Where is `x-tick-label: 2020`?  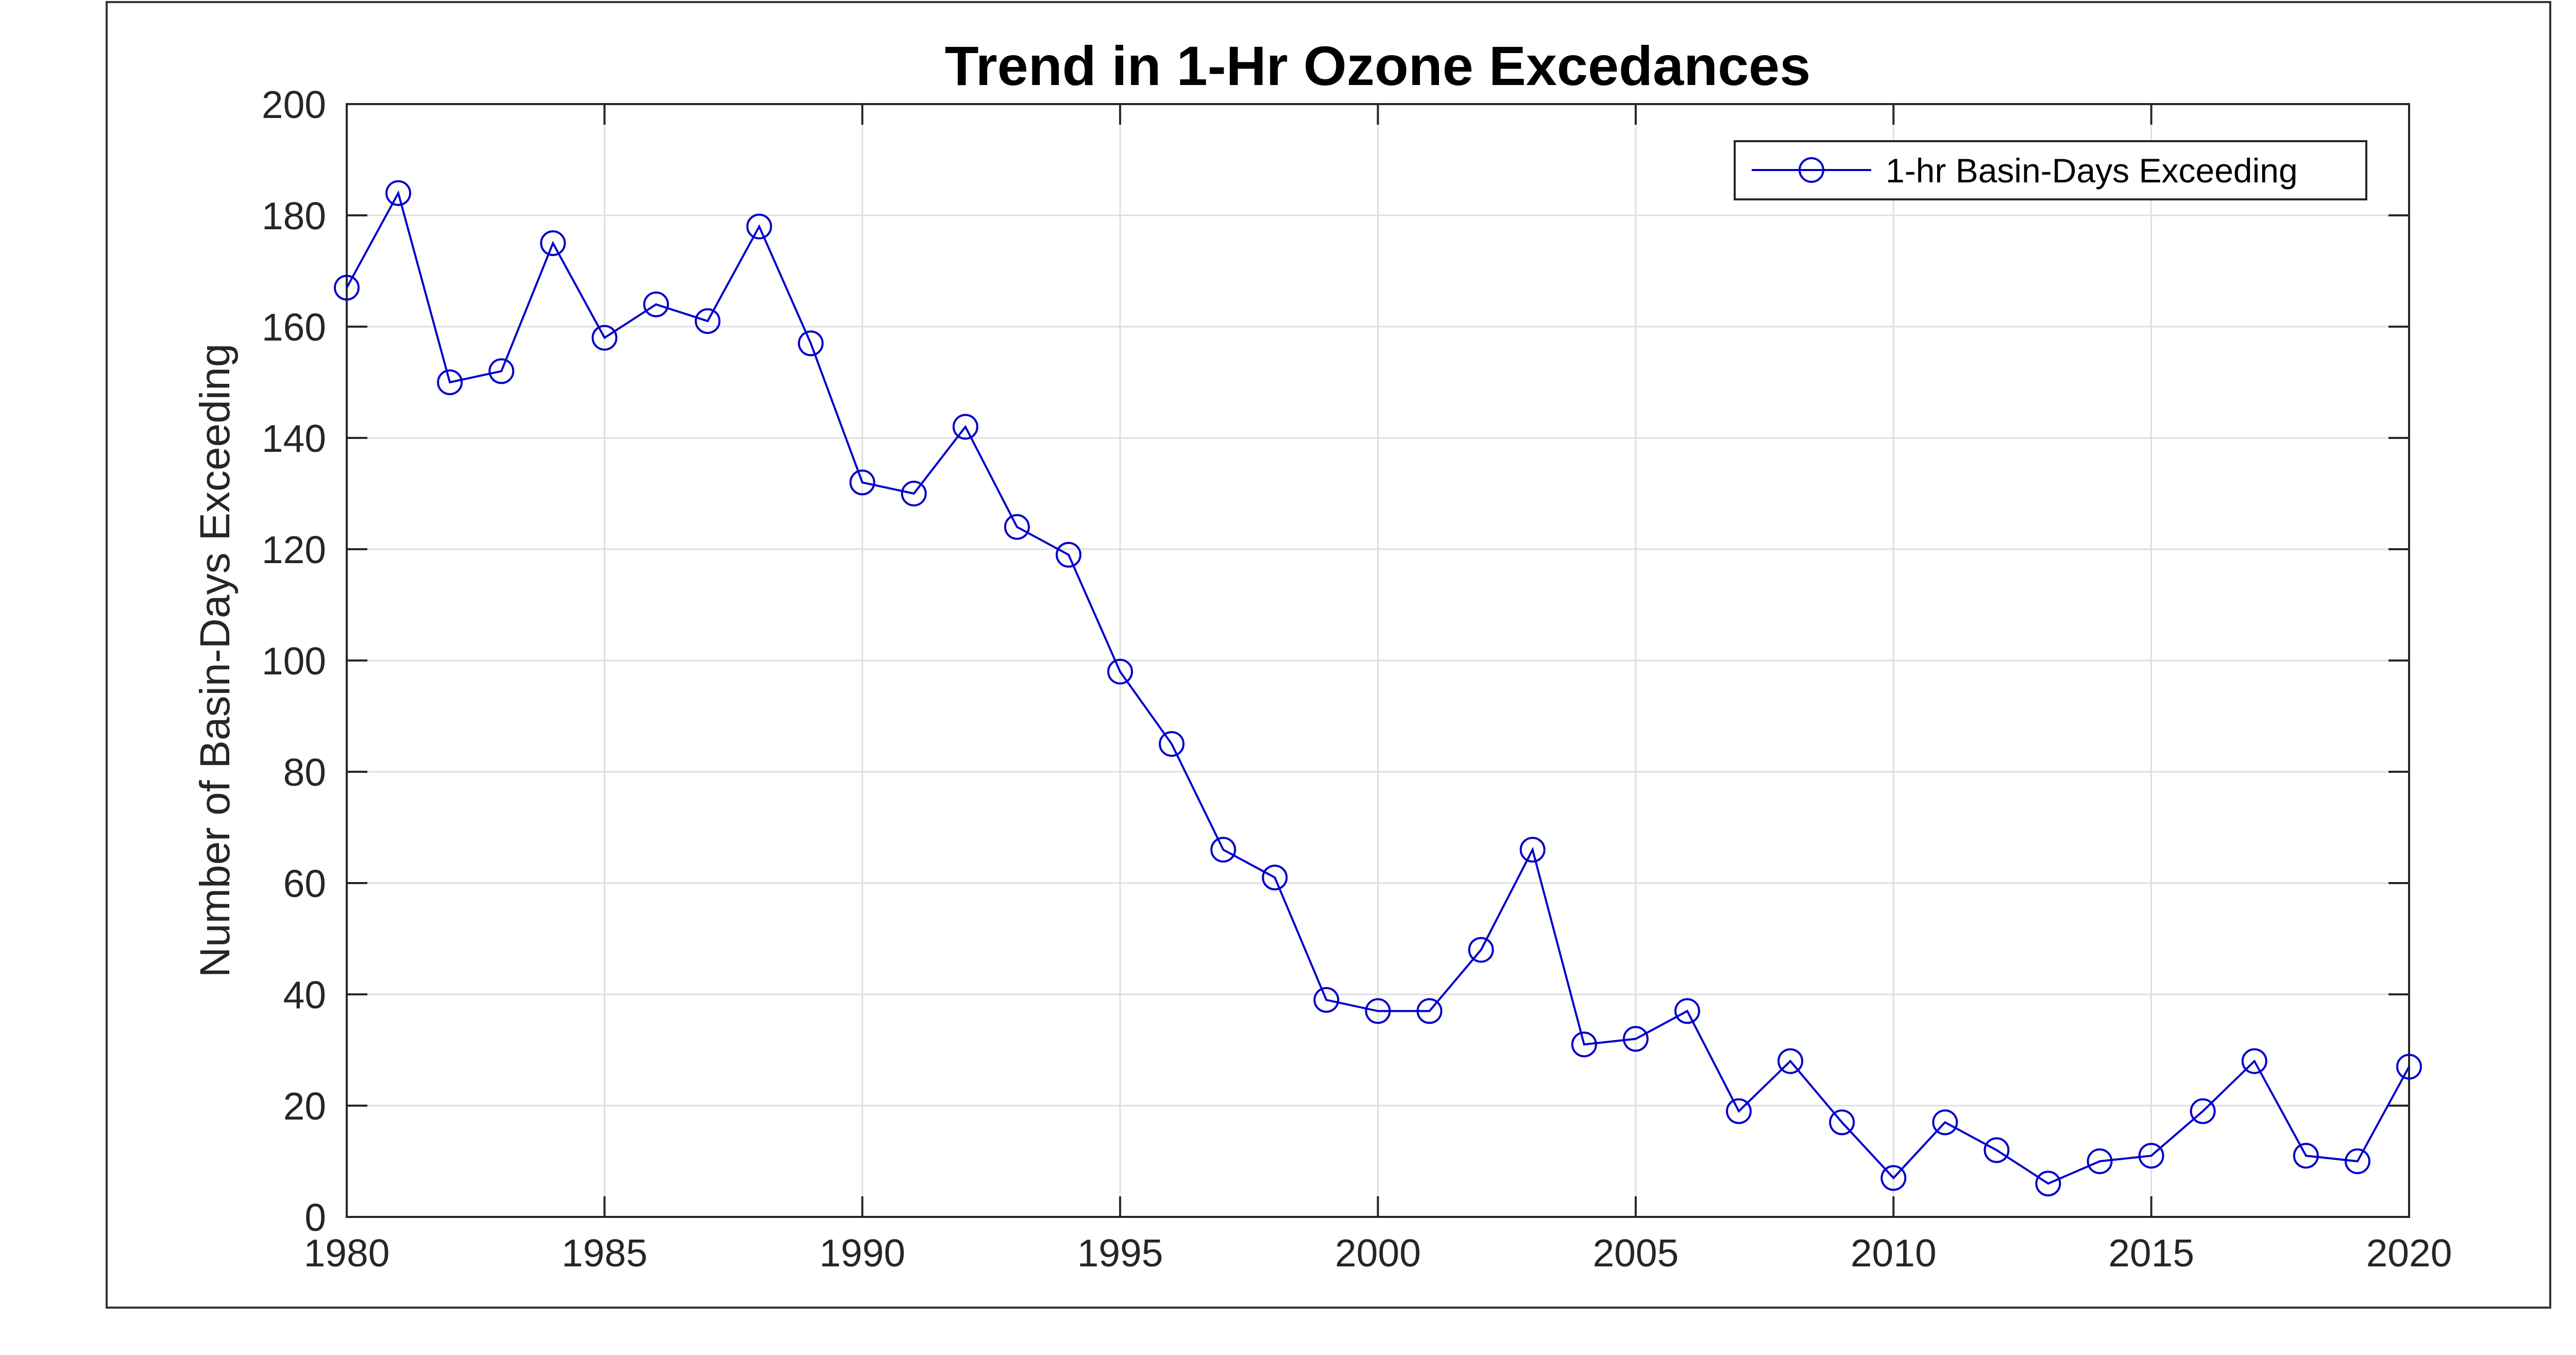
x-tick-label: 2020 is located at coordinates (2409, 1253).